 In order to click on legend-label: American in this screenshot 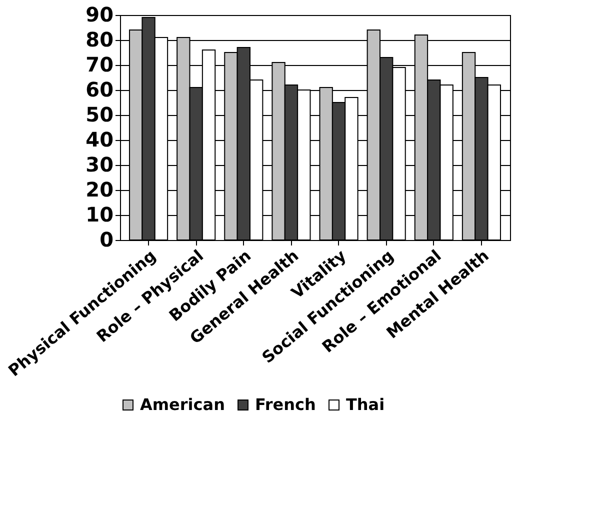, I will do `click(182, 404)`.